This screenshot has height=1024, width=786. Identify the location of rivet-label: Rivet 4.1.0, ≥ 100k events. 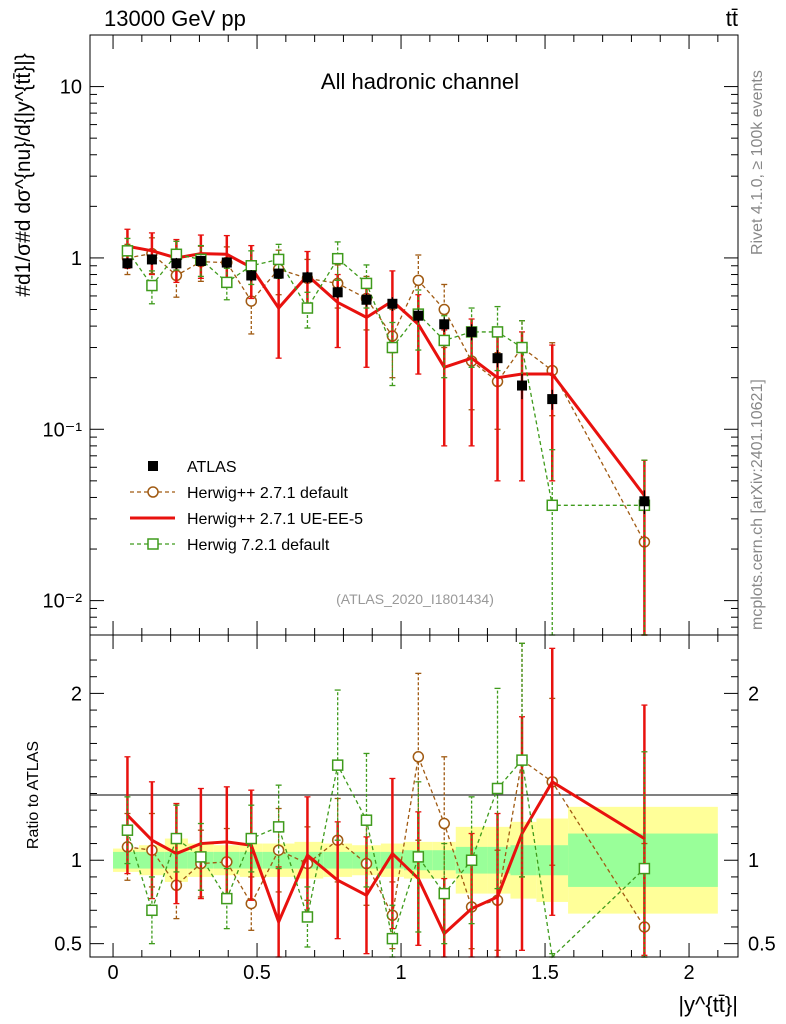
(757, 162).